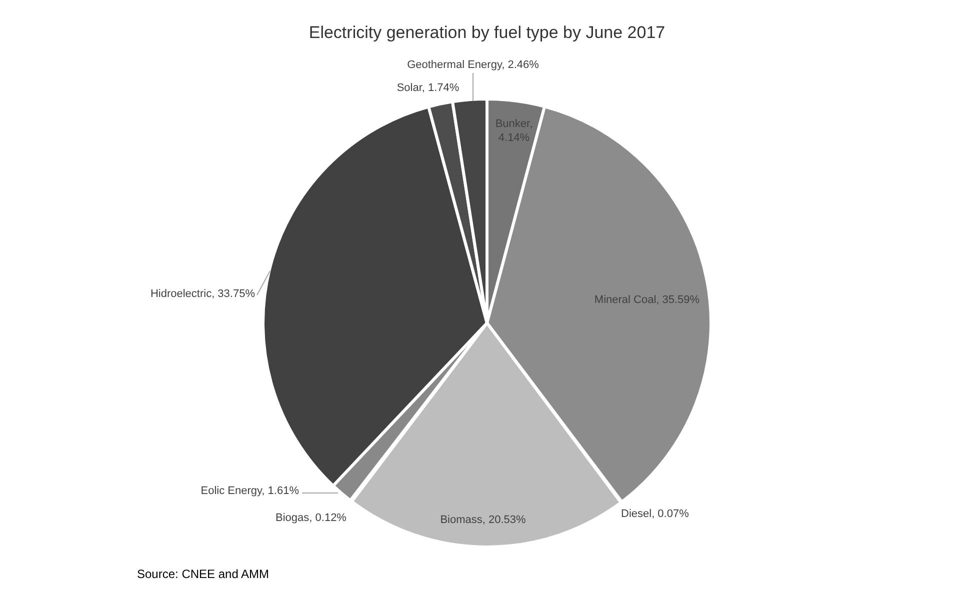 This screenshot has width=970, height=596. What do you see at coordinates (655, 514) in the screenshot?
I see `slice-label: Diesel, 0.07%` at bounding box center [655, 514].